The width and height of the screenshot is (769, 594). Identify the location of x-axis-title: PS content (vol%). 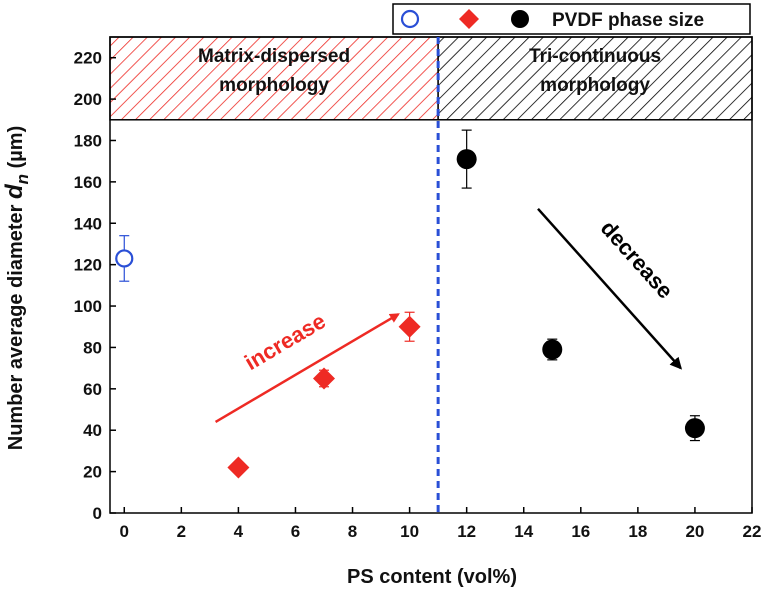
(432, 577).